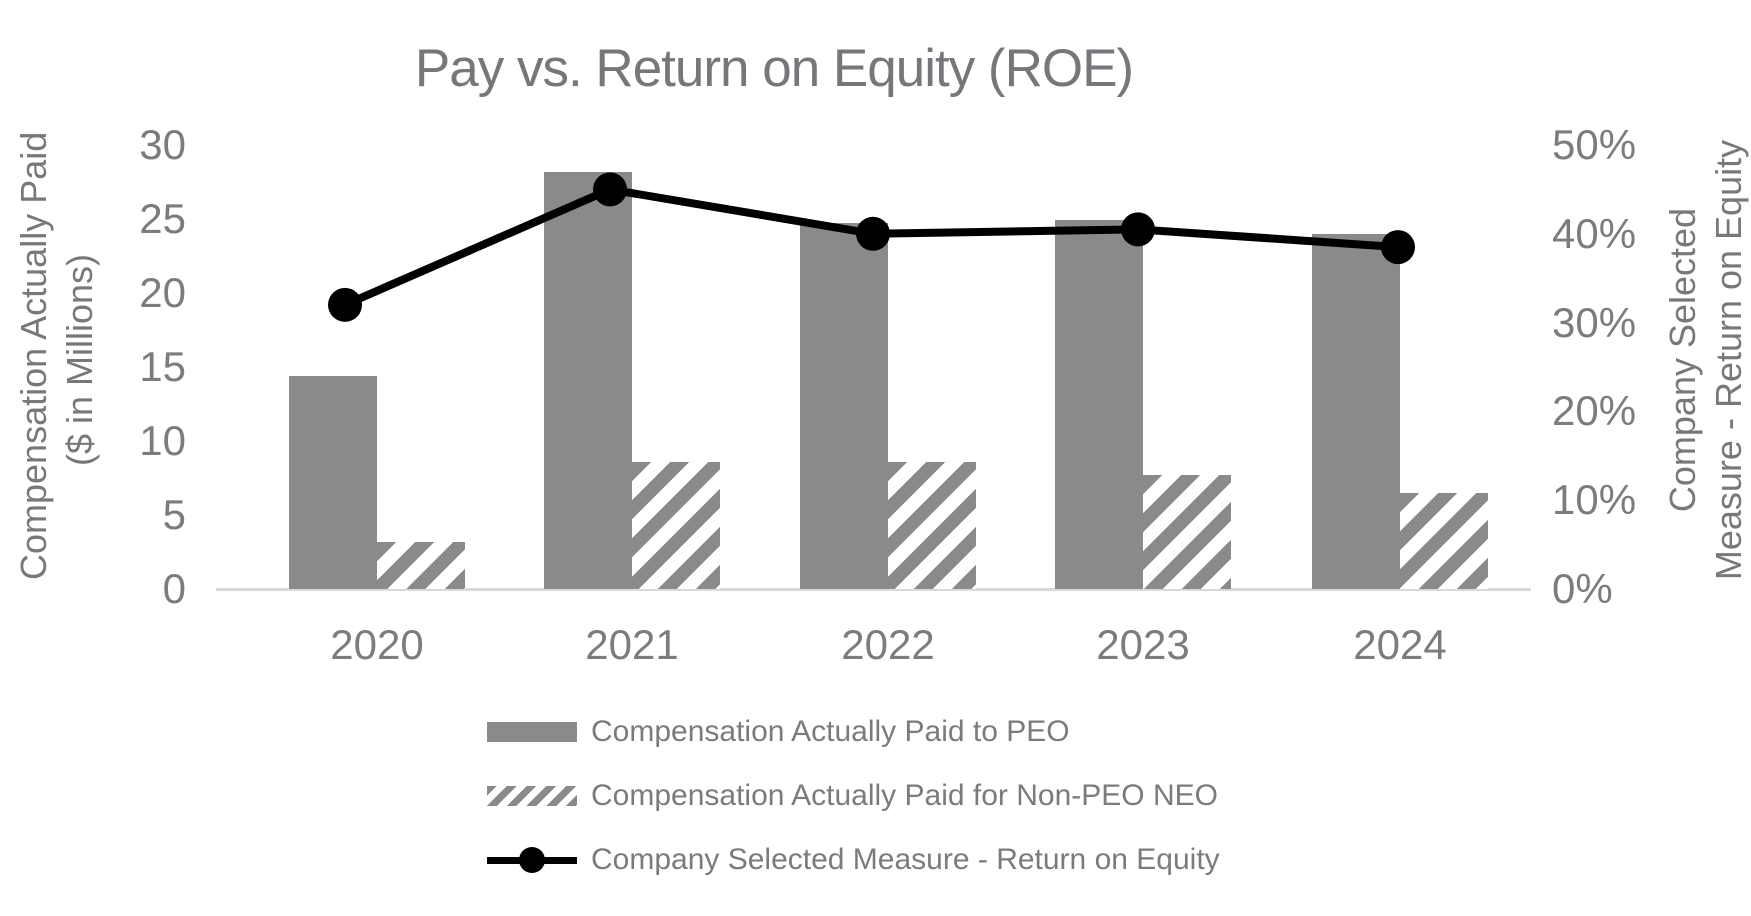 Image resolution: width=1751 pixels, height=916 pixels. I want to click on bar-peo-2023, so click(1099, 404).